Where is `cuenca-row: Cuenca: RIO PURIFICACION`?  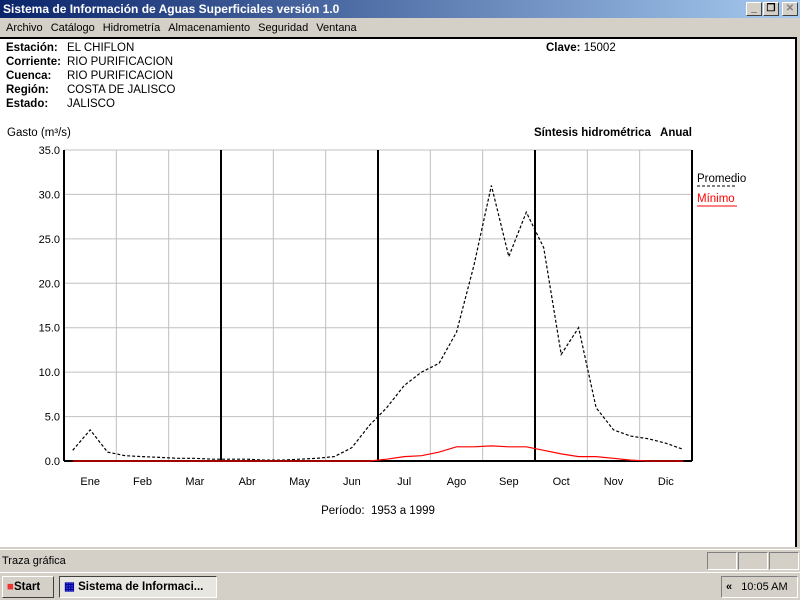
cuenca-row: Cuenca: RIO PURIFICACION is located at coordinates (89, 76).